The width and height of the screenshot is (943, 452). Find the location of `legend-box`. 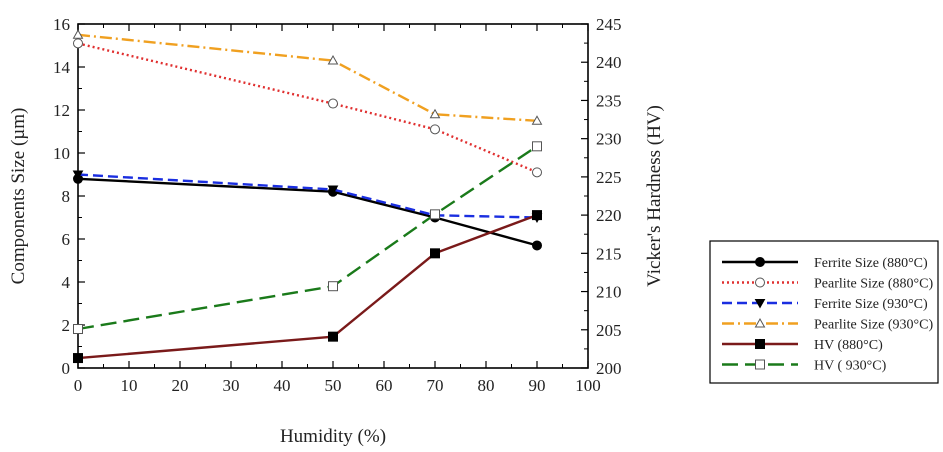

legend-box is located at coordinates (824, 312).